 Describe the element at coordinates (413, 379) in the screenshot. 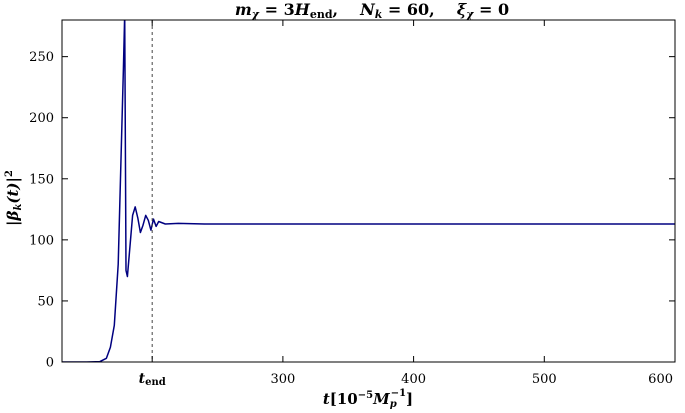

I see `x-tick-label: 400` at that location.